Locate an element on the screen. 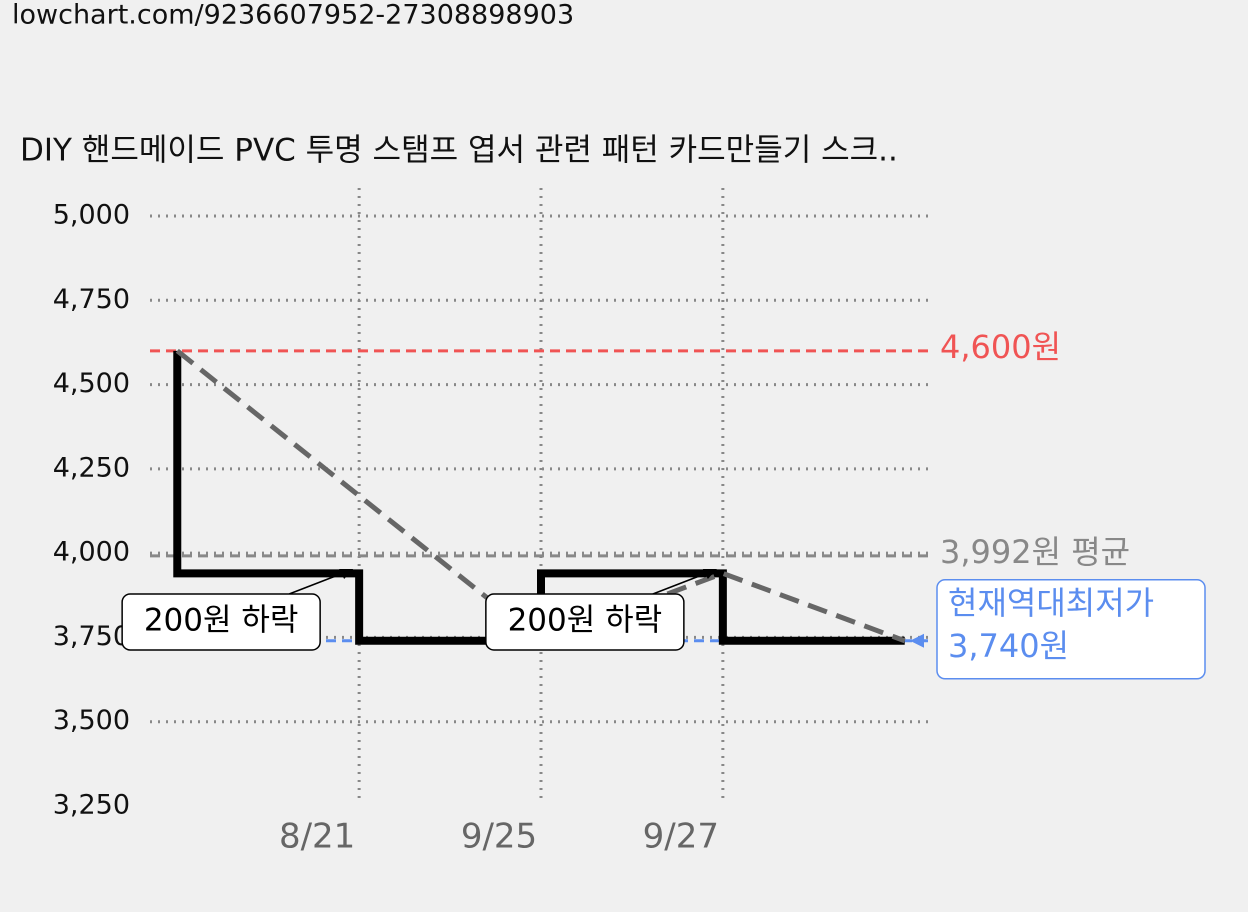  y-tick-label: 4,000 is located at coordinates (91, 552).